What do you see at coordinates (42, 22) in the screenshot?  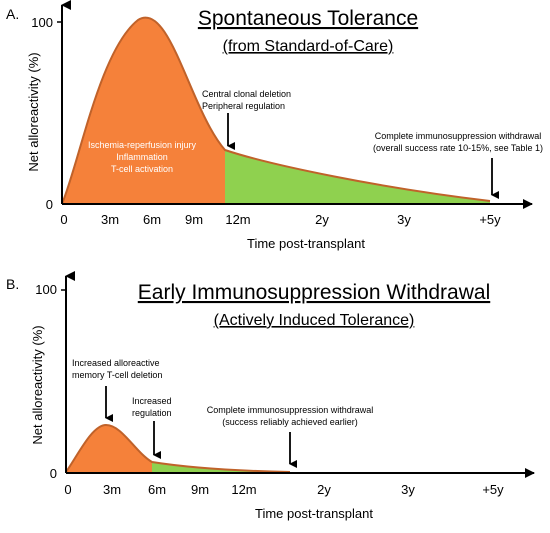 I see `panel-a-ytick-100: 100` at bounding box center [42, 22].